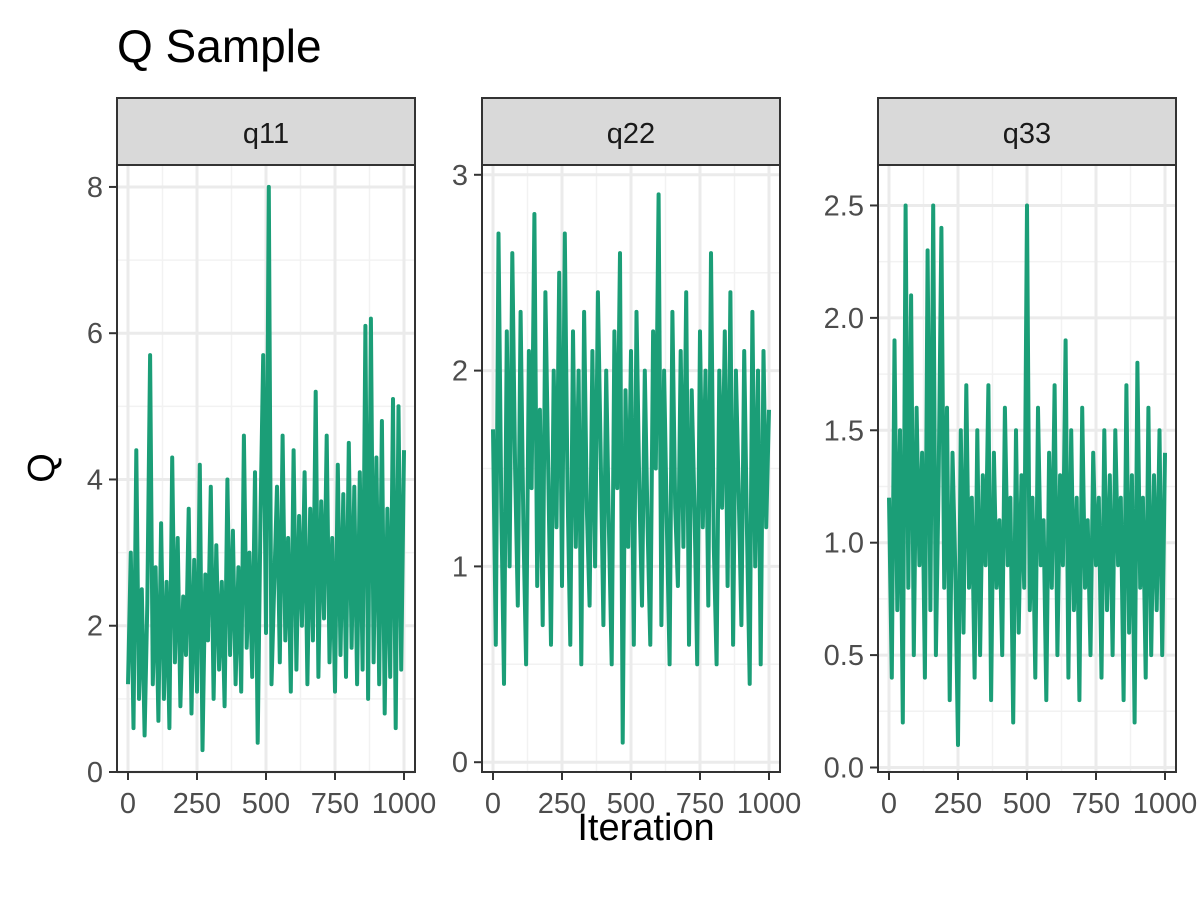 The height and width of the screenshot is (900, 1200). Describe the element at coordinates (95, 334) in the screenshot. I see `y-tick-label: 6` at that location.